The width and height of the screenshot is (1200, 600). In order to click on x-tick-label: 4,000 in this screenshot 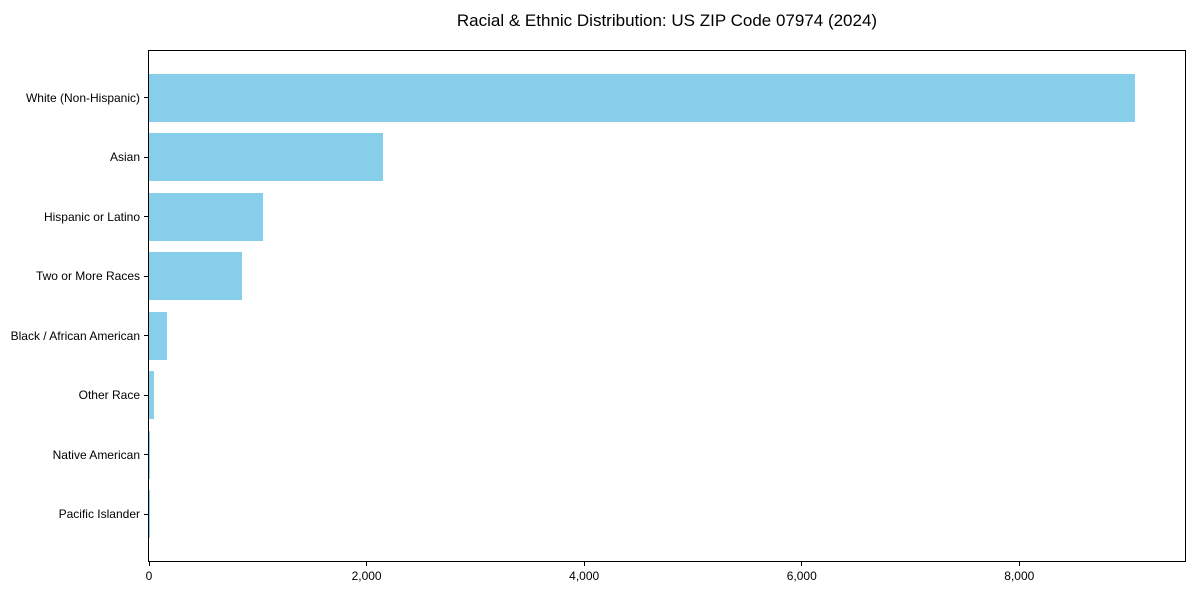, I will do `click(584, 576)`.